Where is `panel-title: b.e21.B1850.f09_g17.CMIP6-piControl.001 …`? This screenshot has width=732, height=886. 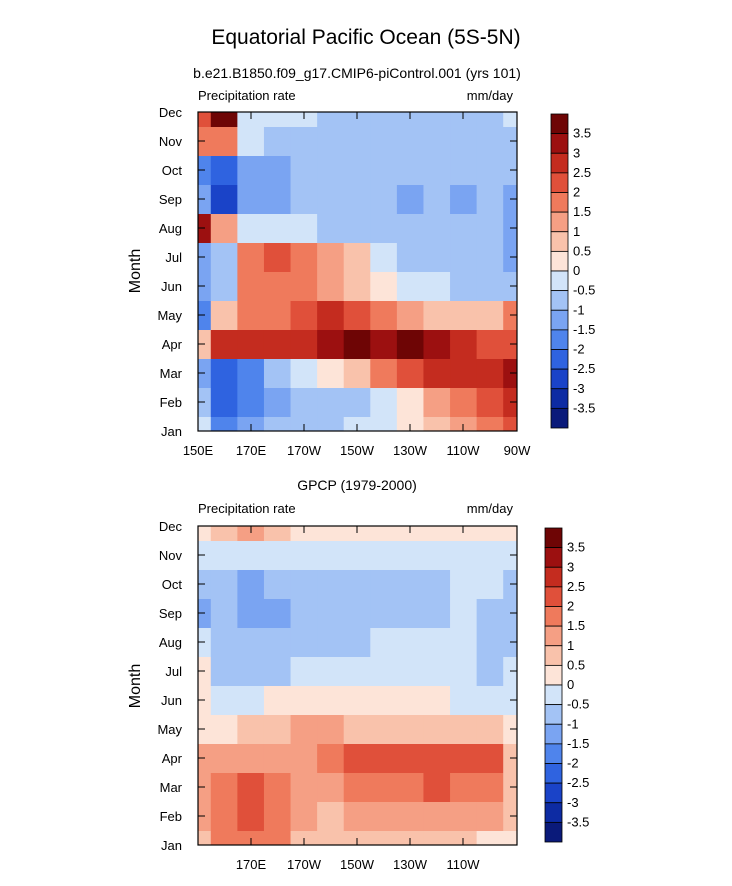
panel-title: b.e21.B1850.f09_g17.CMIP6-piControl.001 … is located at coordinates (357, 73).